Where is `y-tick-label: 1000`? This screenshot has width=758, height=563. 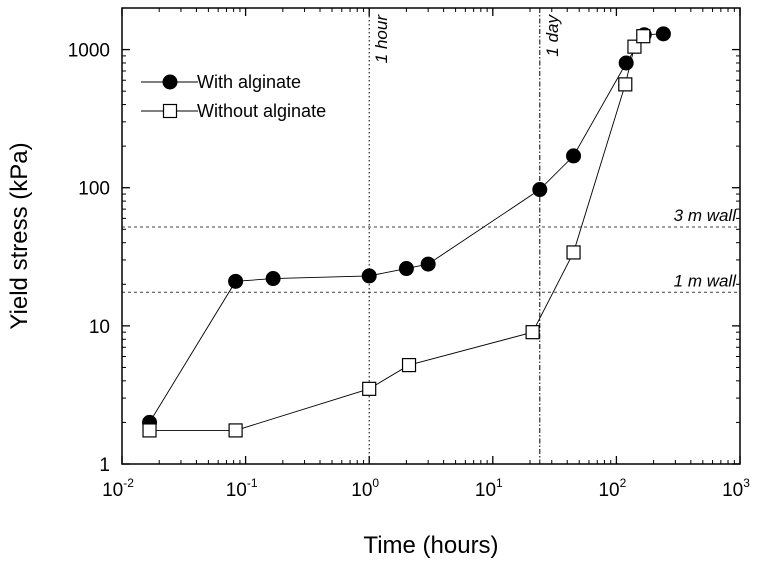
y-tick-label: 1000 is located at coordinates (89, 51).